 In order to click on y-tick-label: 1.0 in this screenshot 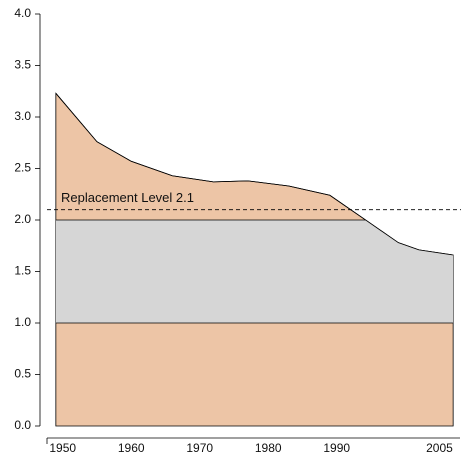, I will do `click(22, 322)`.